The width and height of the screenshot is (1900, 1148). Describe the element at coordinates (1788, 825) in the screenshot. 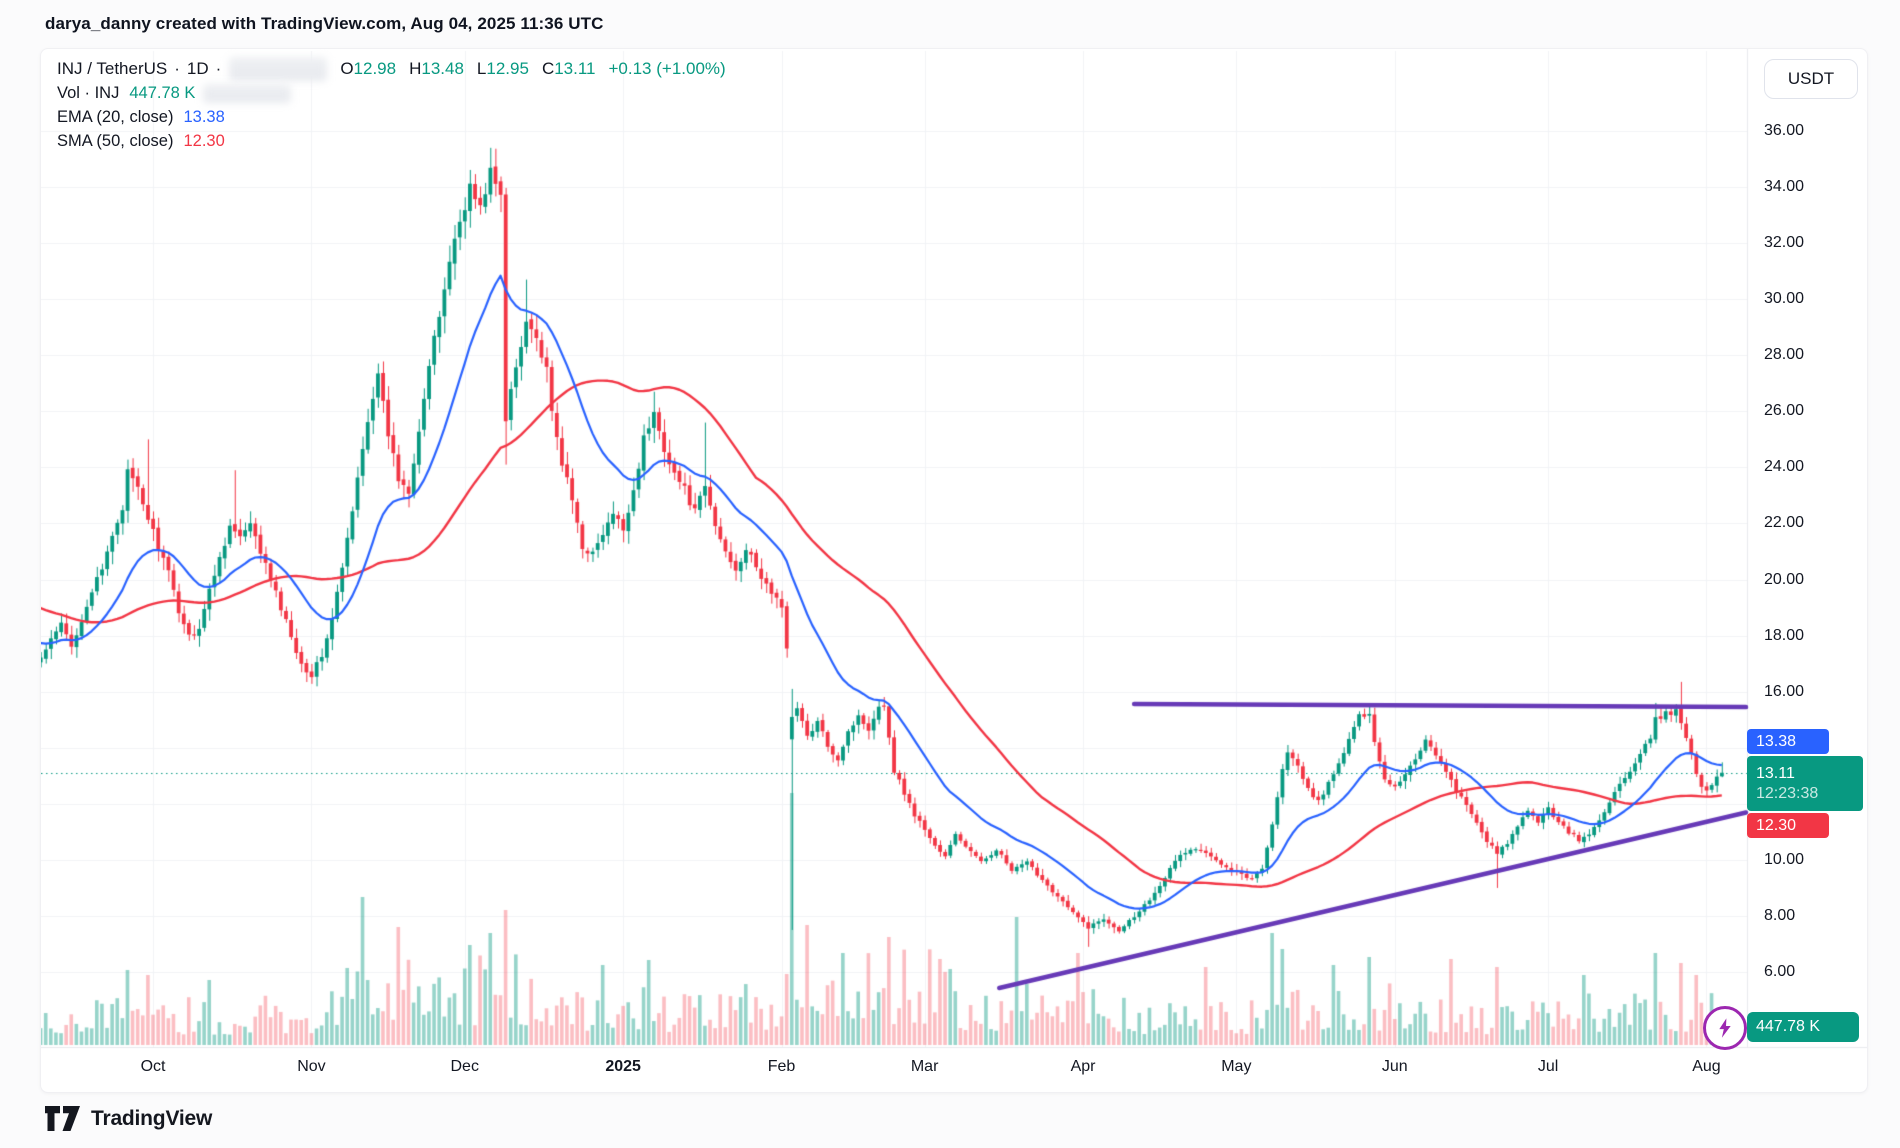

I see `sma-price-badge: 12.30` at that location.